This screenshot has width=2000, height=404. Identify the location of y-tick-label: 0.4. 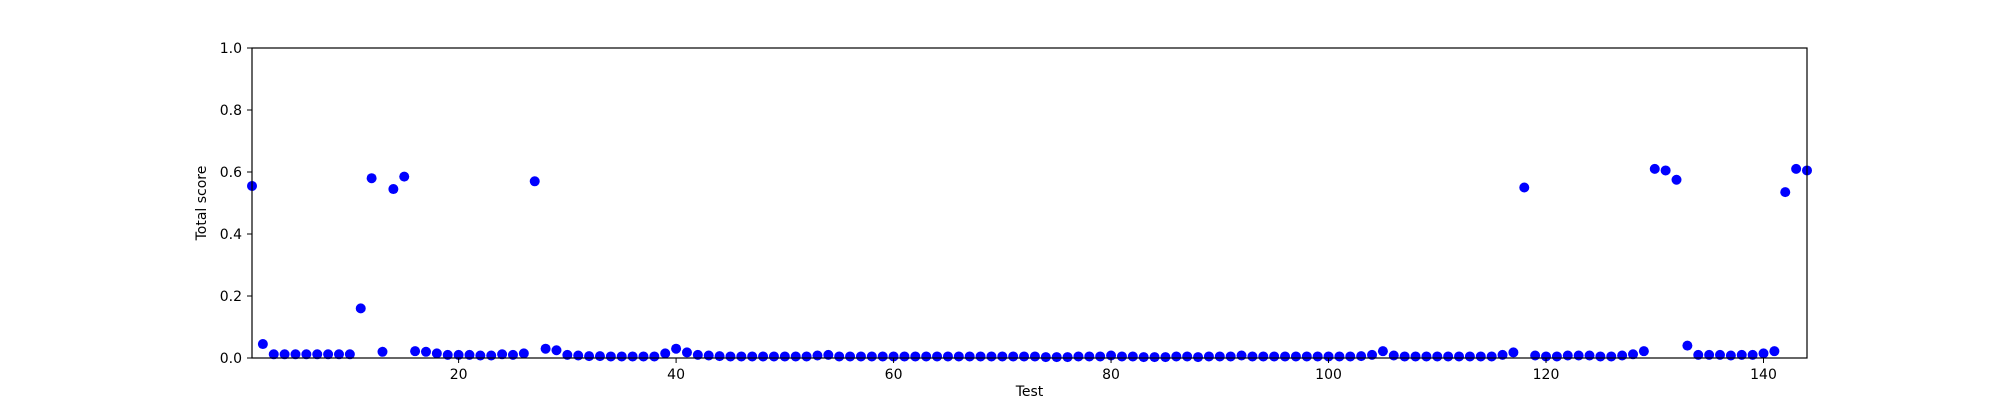
(231, 235).